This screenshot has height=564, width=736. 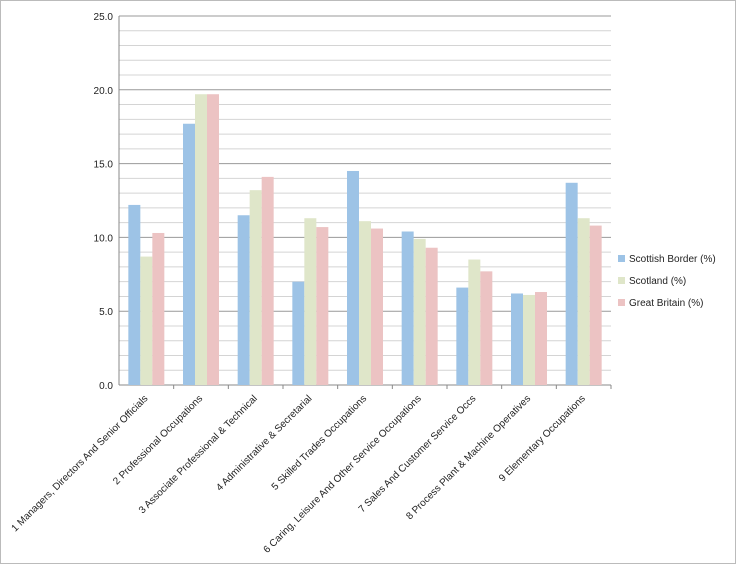 I want to click on x-tick-label: 5 Skilled Trades Occupations, so click(x=319, y=442).